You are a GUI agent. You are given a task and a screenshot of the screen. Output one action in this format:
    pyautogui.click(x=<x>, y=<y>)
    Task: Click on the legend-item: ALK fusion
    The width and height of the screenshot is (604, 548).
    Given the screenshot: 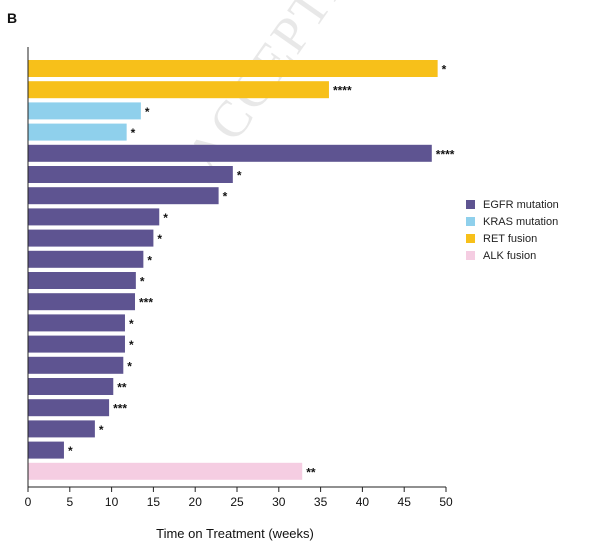 What is the action you would take?
    pyautogui.click(x=512, y=255)
    